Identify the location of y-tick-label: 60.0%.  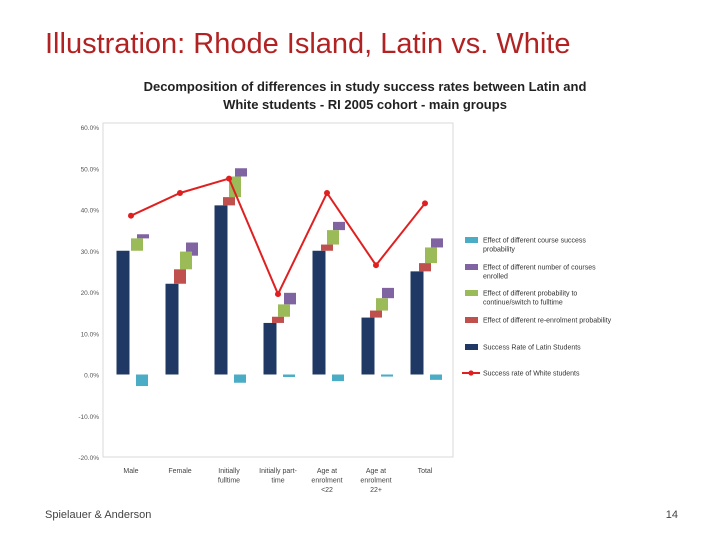
(90, 128).